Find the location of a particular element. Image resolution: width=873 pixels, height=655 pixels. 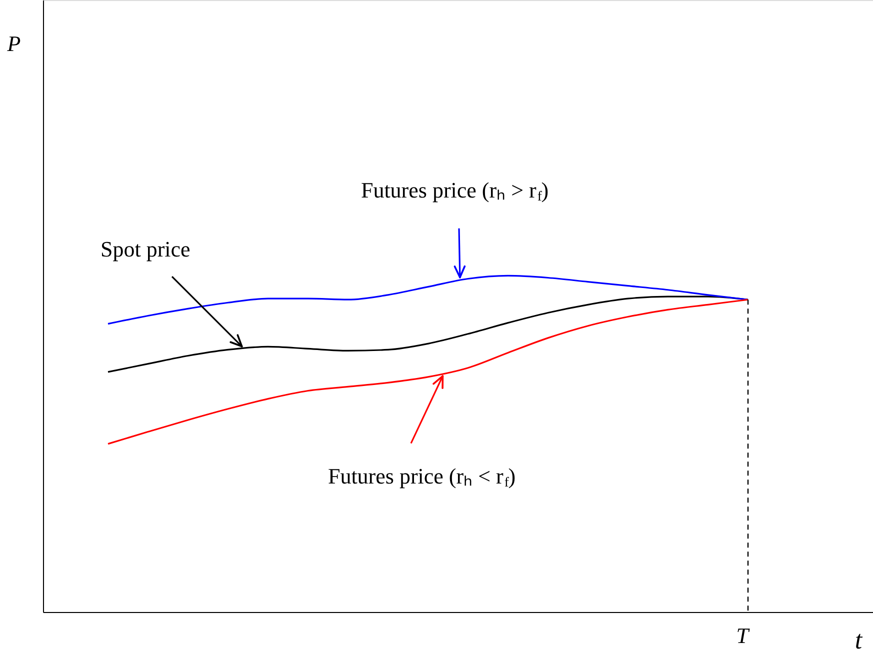

text: P is located at coordinates (13, 43).